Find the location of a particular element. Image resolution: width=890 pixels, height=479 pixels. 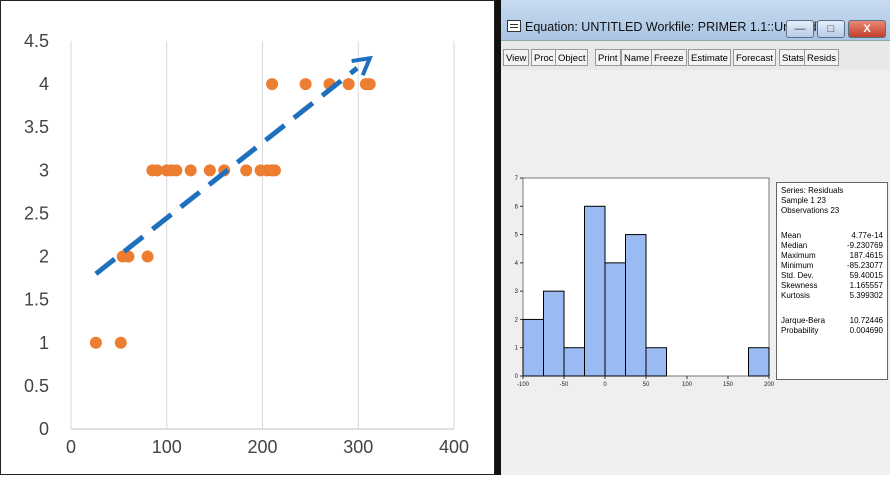

print-button: Print is located at coordinates (608, 57).